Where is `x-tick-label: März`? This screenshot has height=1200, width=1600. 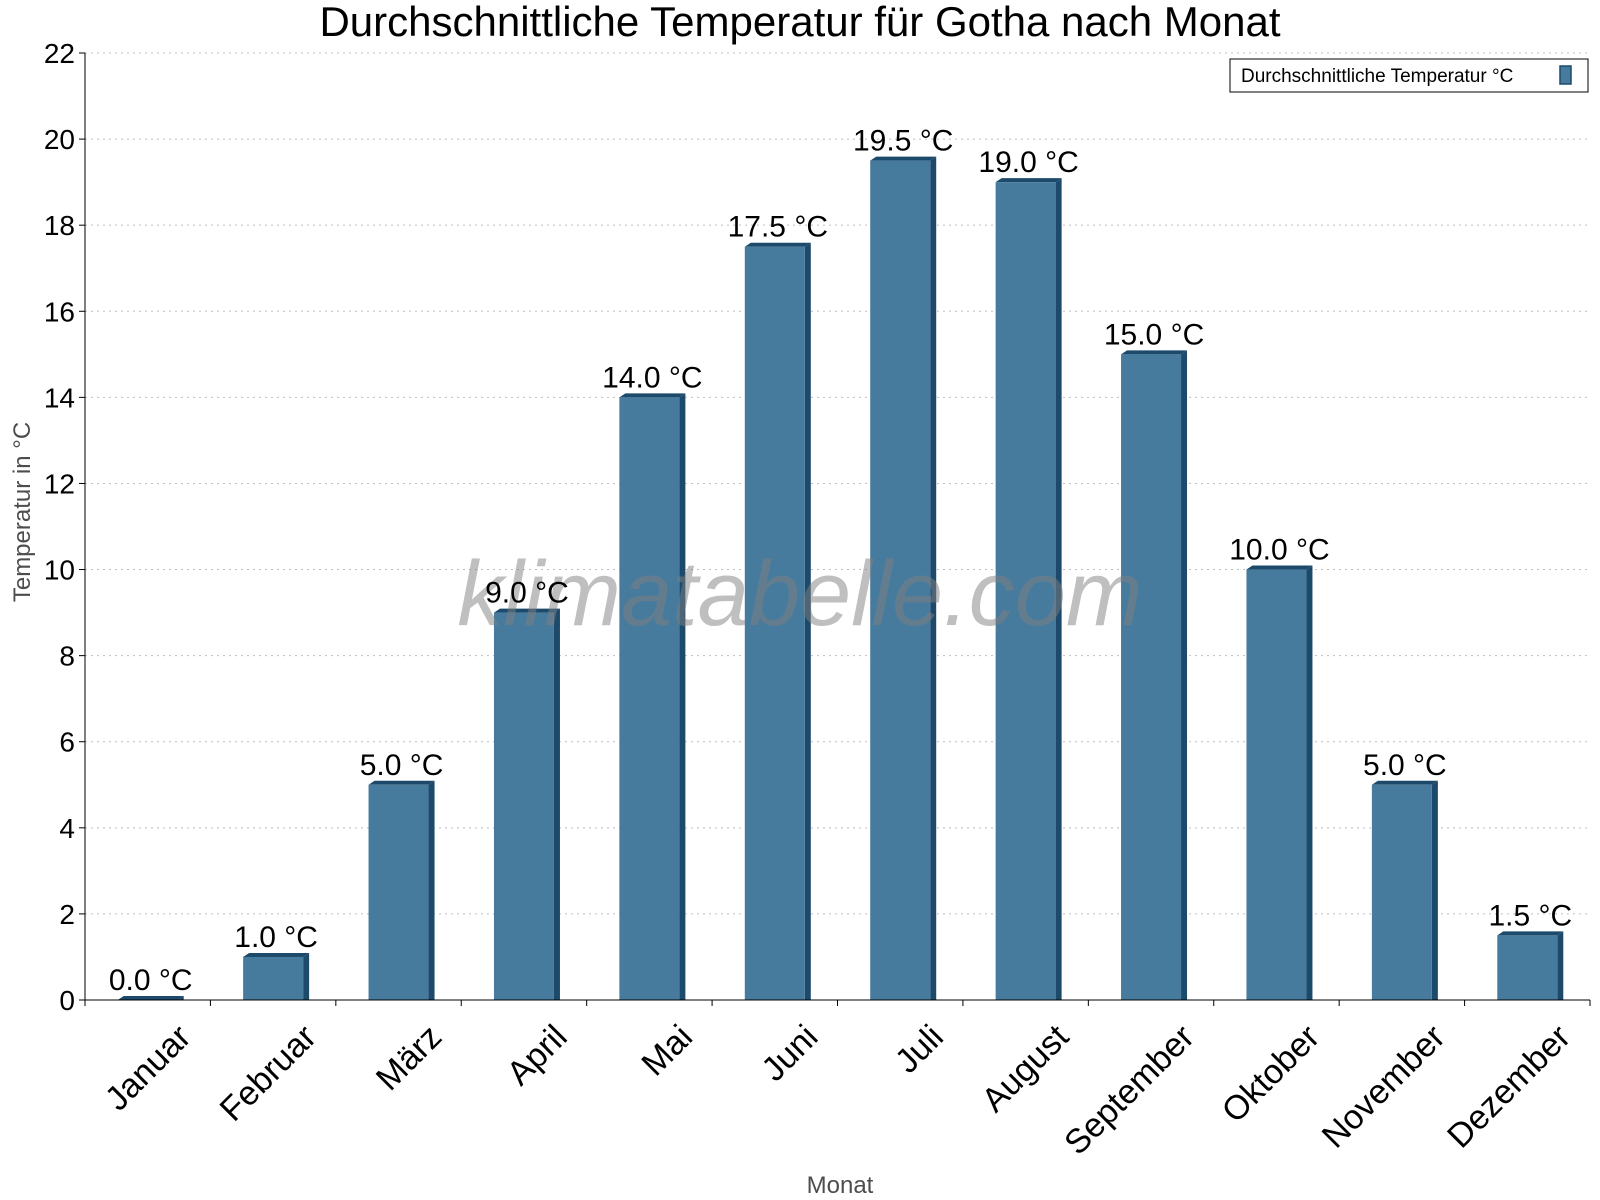
x-tick-label: März is located at coordinates (409, 1058).